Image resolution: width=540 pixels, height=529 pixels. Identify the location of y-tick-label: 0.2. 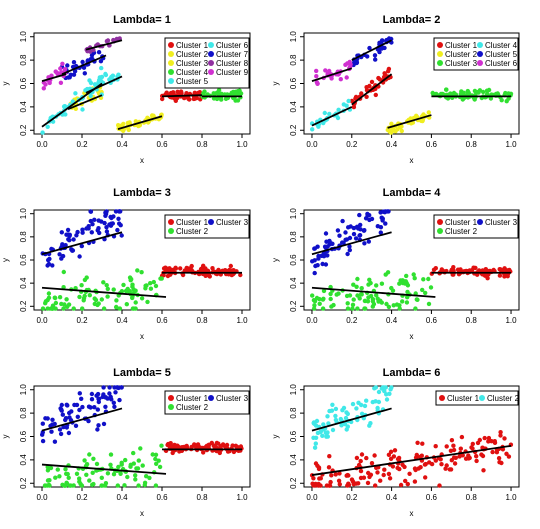
(293, 130).